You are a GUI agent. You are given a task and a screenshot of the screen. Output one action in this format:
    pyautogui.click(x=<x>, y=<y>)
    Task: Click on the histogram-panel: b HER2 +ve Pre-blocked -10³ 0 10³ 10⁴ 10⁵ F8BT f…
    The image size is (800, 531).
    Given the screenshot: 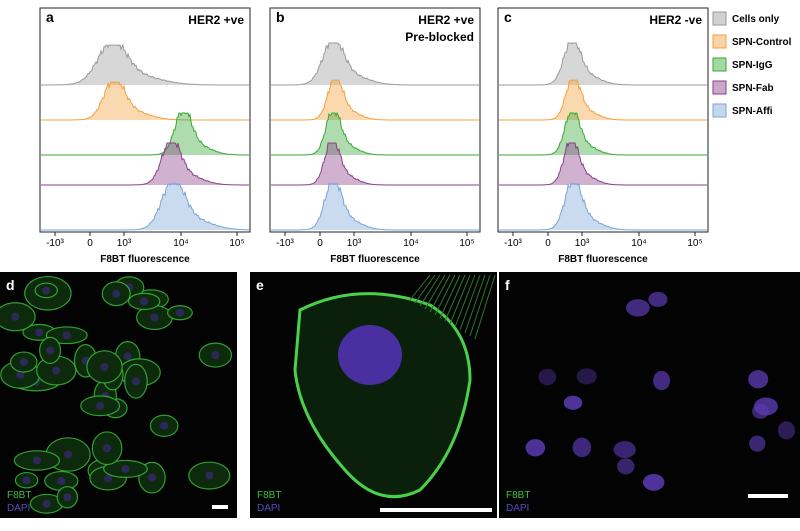 What is the action you would take?
    pyautogui.click(x=375, y=136)
    